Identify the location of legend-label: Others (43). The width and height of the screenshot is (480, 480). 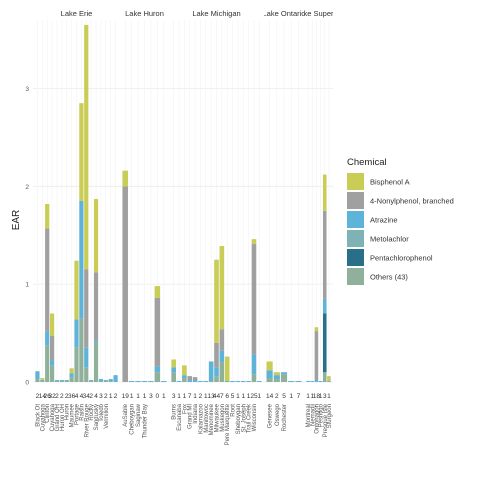
(389, 277).